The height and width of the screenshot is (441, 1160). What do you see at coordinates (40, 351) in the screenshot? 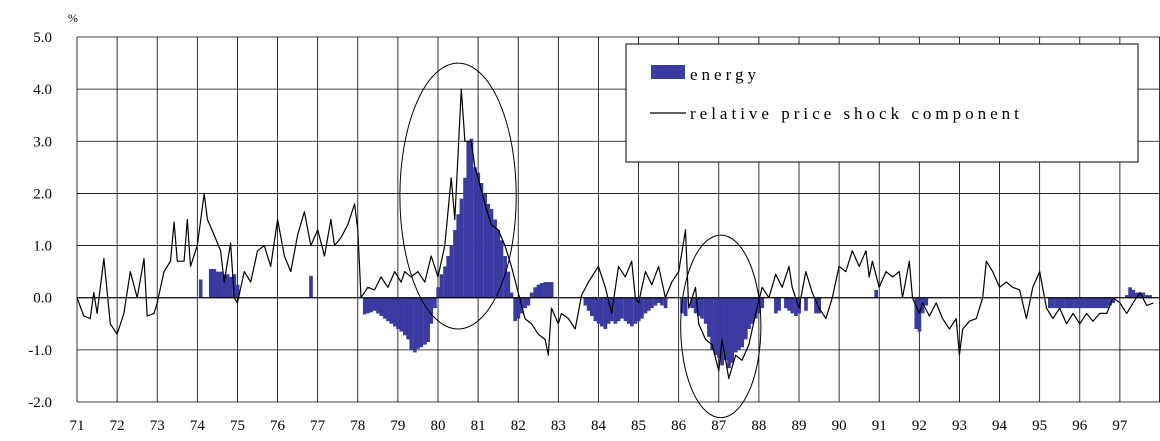
I see `y-tick-label: -1.0` at bounding box center [40, 351].